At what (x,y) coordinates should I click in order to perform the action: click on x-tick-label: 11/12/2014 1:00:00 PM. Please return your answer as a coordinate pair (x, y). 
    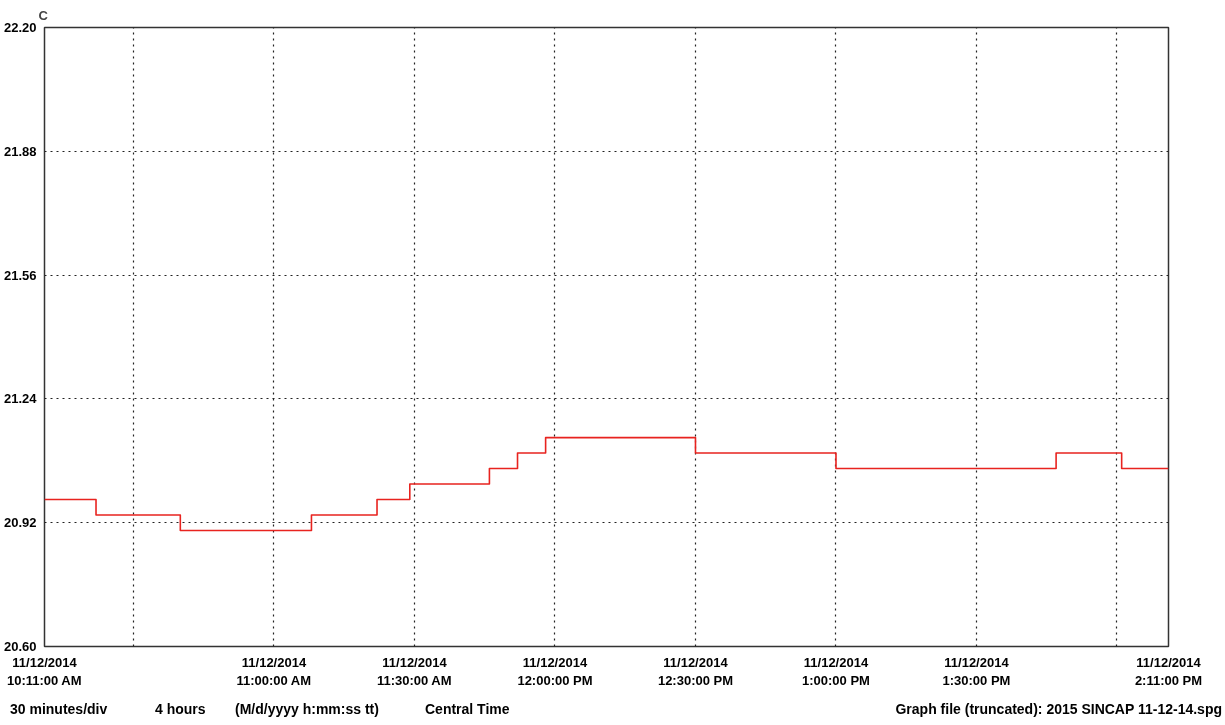
    Looking at the image, I should click on (836, 671).